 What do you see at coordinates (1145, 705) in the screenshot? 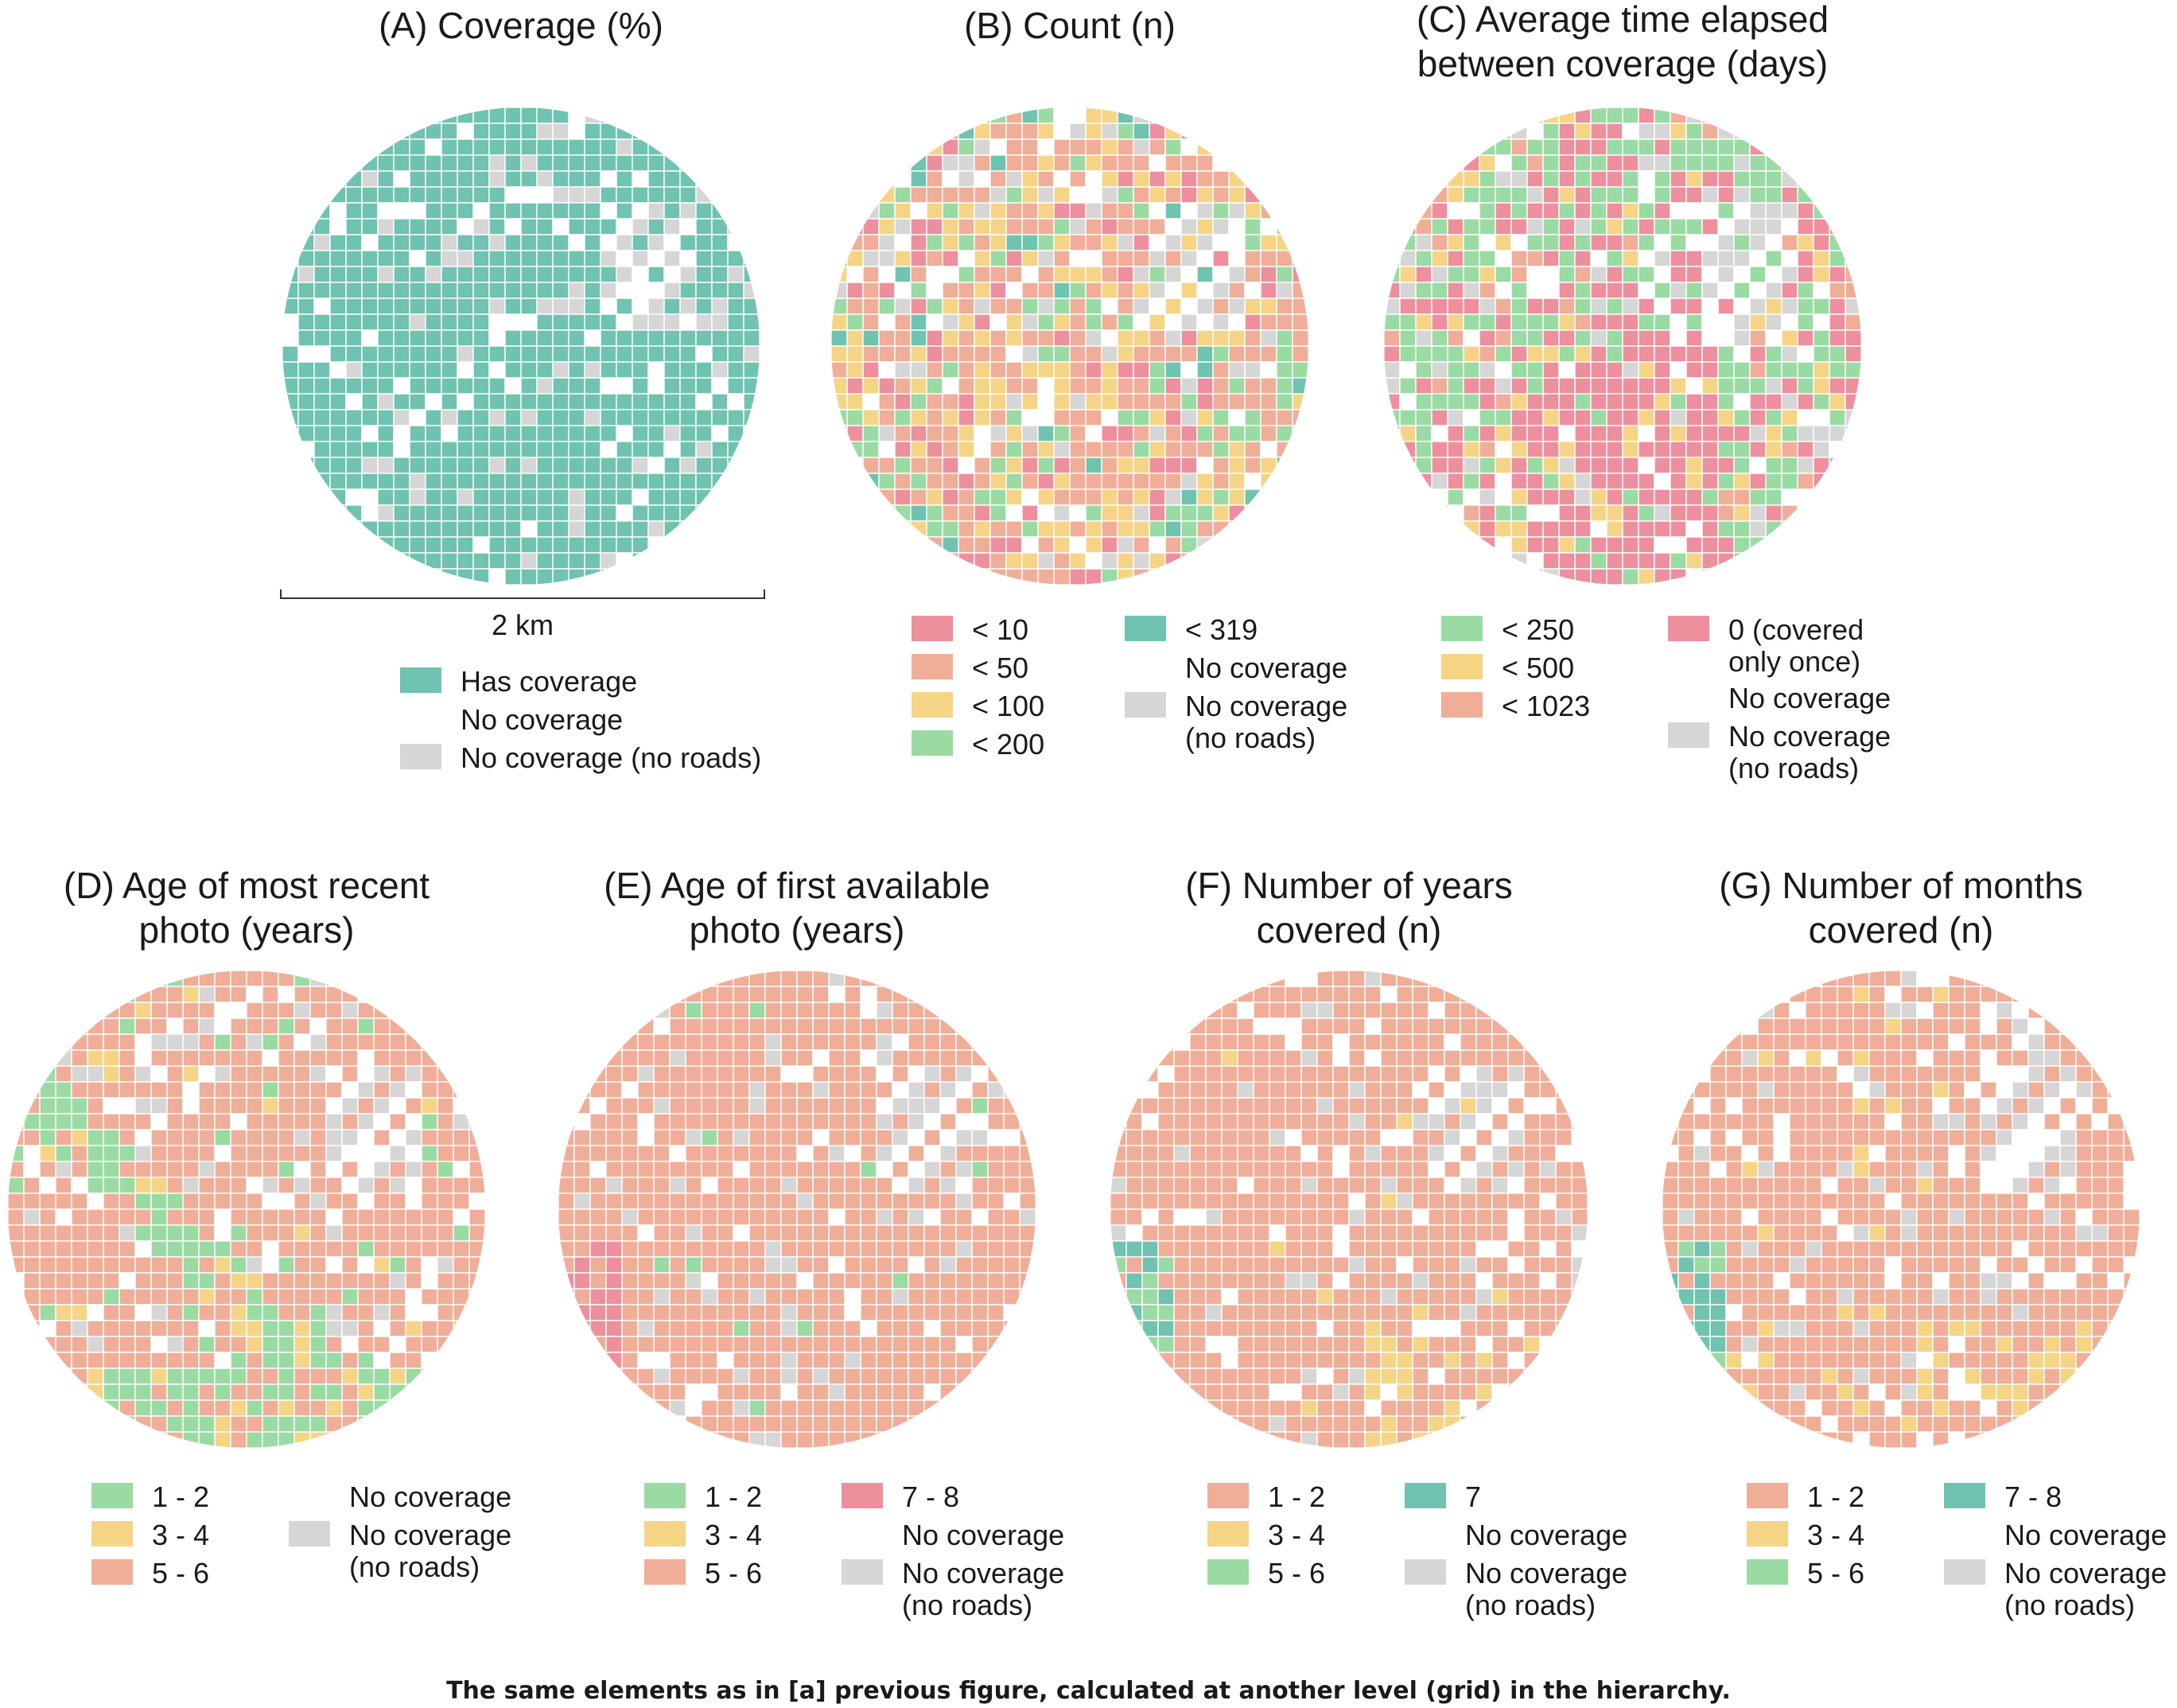
I see `legend-swatch` at bounding box center [1145, 705].